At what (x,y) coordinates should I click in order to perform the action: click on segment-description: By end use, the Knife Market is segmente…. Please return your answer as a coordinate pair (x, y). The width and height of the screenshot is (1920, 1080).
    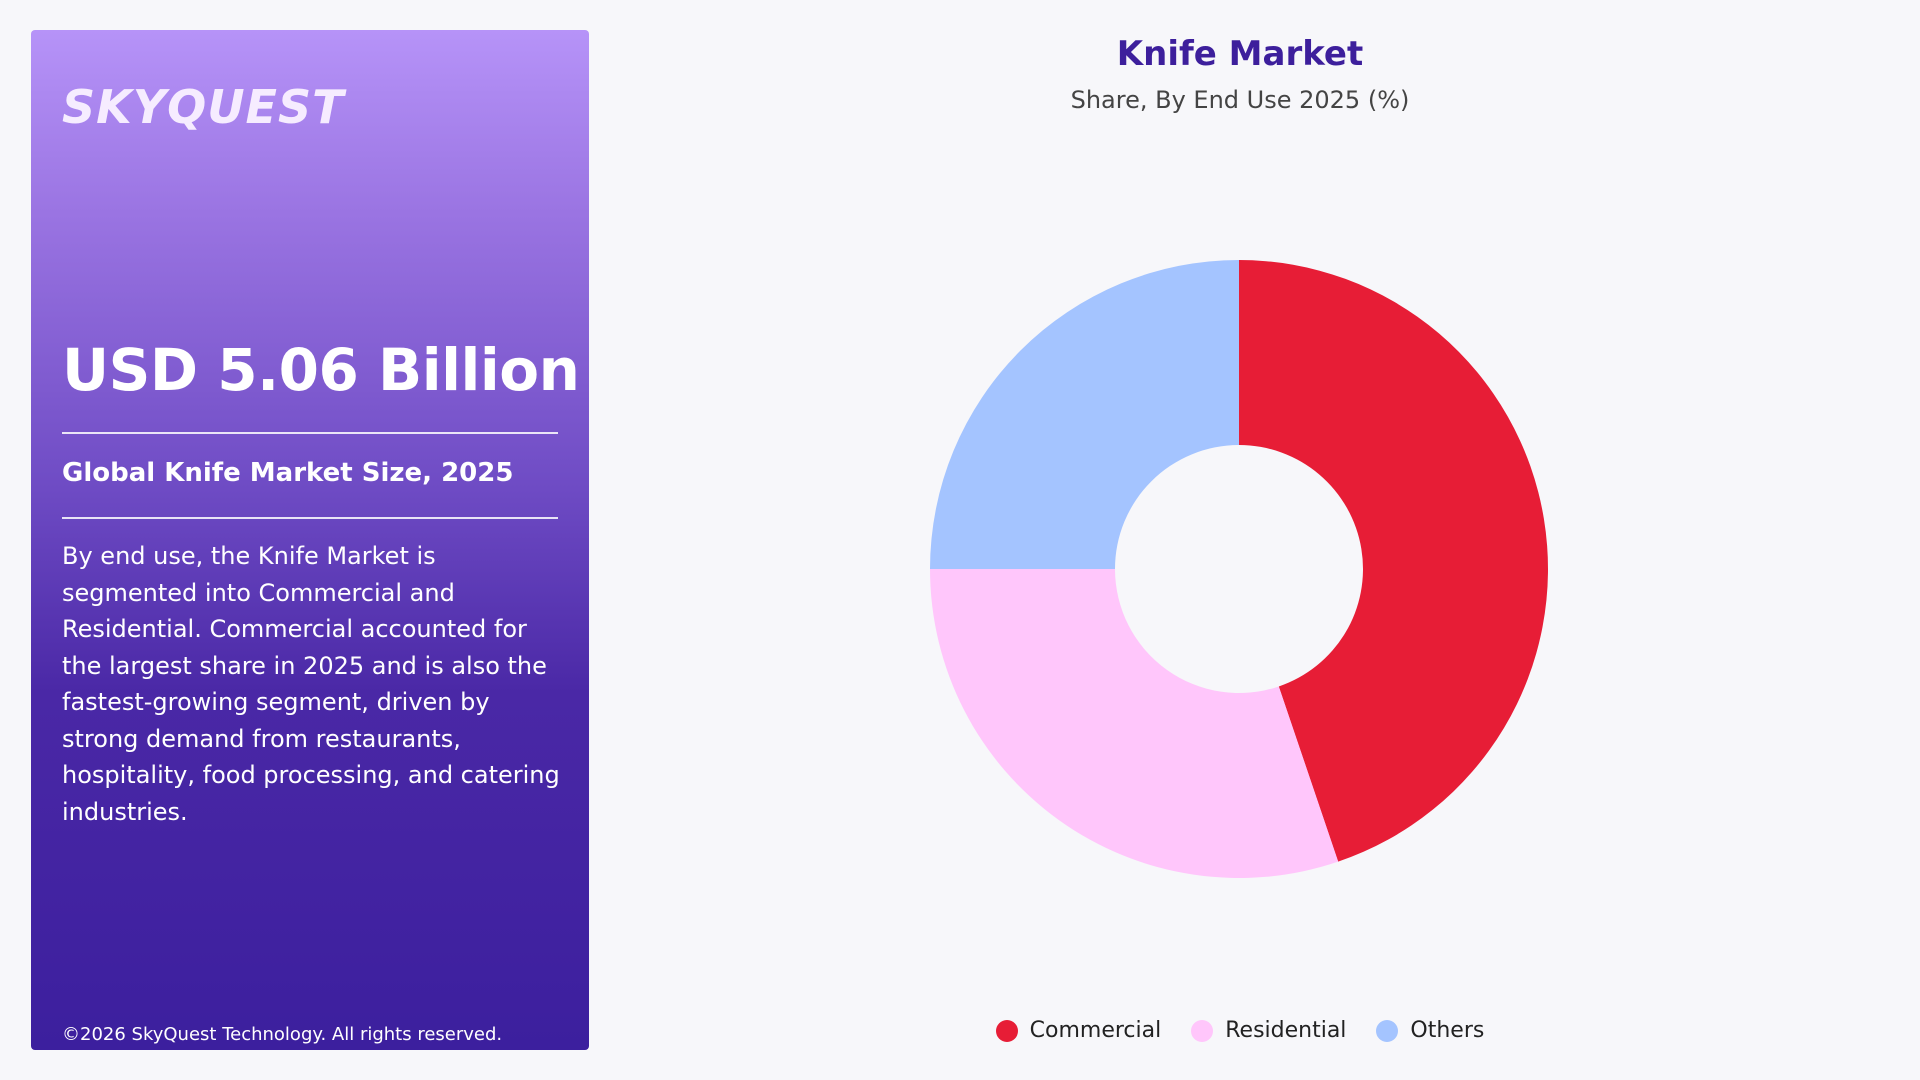
    Looking at the image, I should click on (311, 684).